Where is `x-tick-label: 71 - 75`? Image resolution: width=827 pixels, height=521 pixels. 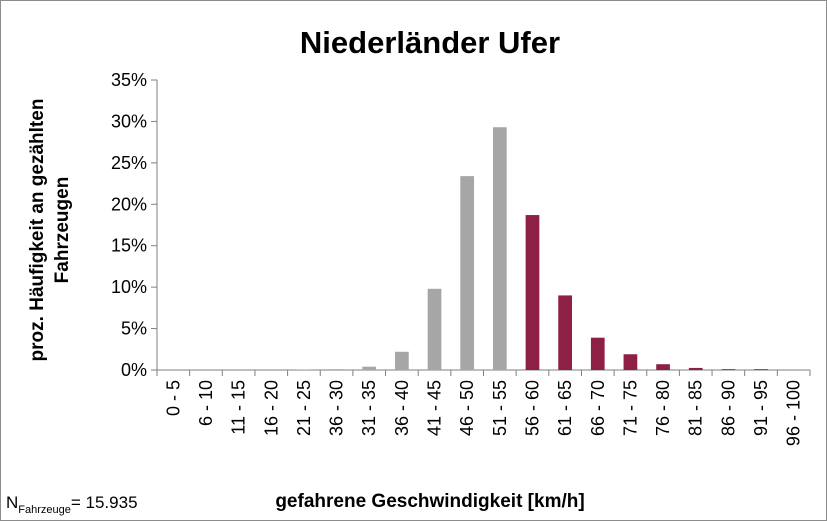
x-tick-label: 71 - 75 is located at coordinates (630, 408).